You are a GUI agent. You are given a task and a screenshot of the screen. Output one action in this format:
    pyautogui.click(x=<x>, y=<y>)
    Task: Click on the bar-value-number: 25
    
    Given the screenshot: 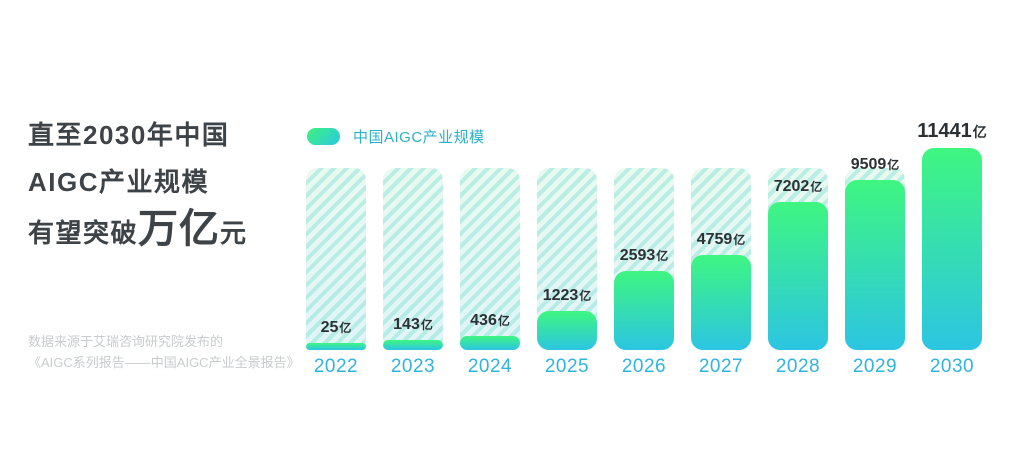 What is the action you would take?
    pyautogui.click(x=329, y=327)
    